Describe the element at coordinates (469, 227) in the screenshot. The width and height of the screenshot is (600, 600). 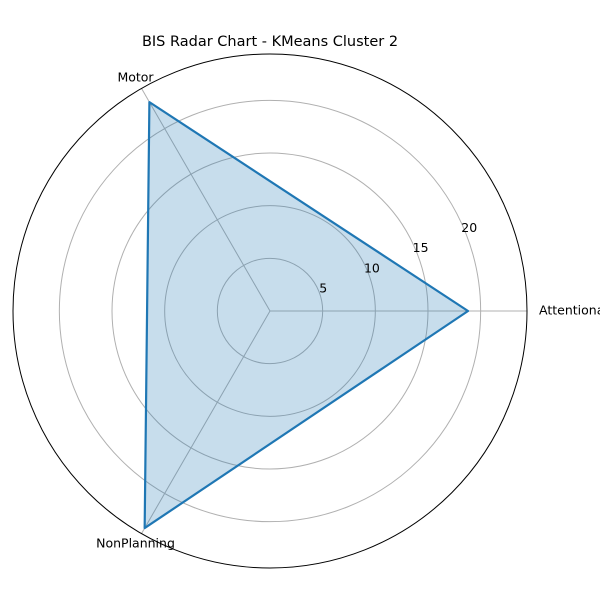
I see `radial-tick-label: 20` at that location.